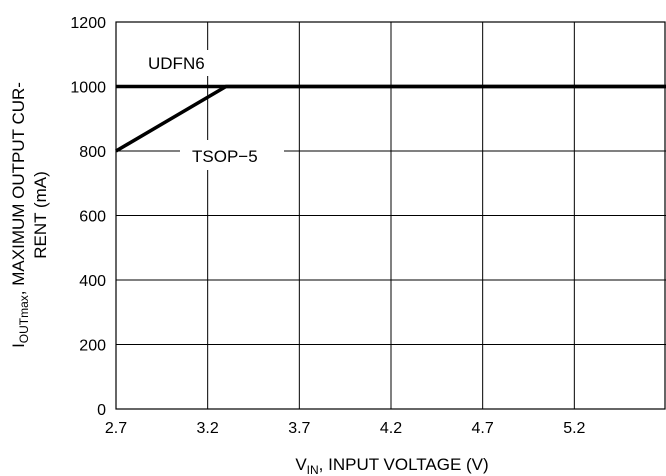 This screenshot has height=476, width=666. Describe the element at coordinates (92, 346) in the screenshot. I see `y-tick-label: 200` at that location.